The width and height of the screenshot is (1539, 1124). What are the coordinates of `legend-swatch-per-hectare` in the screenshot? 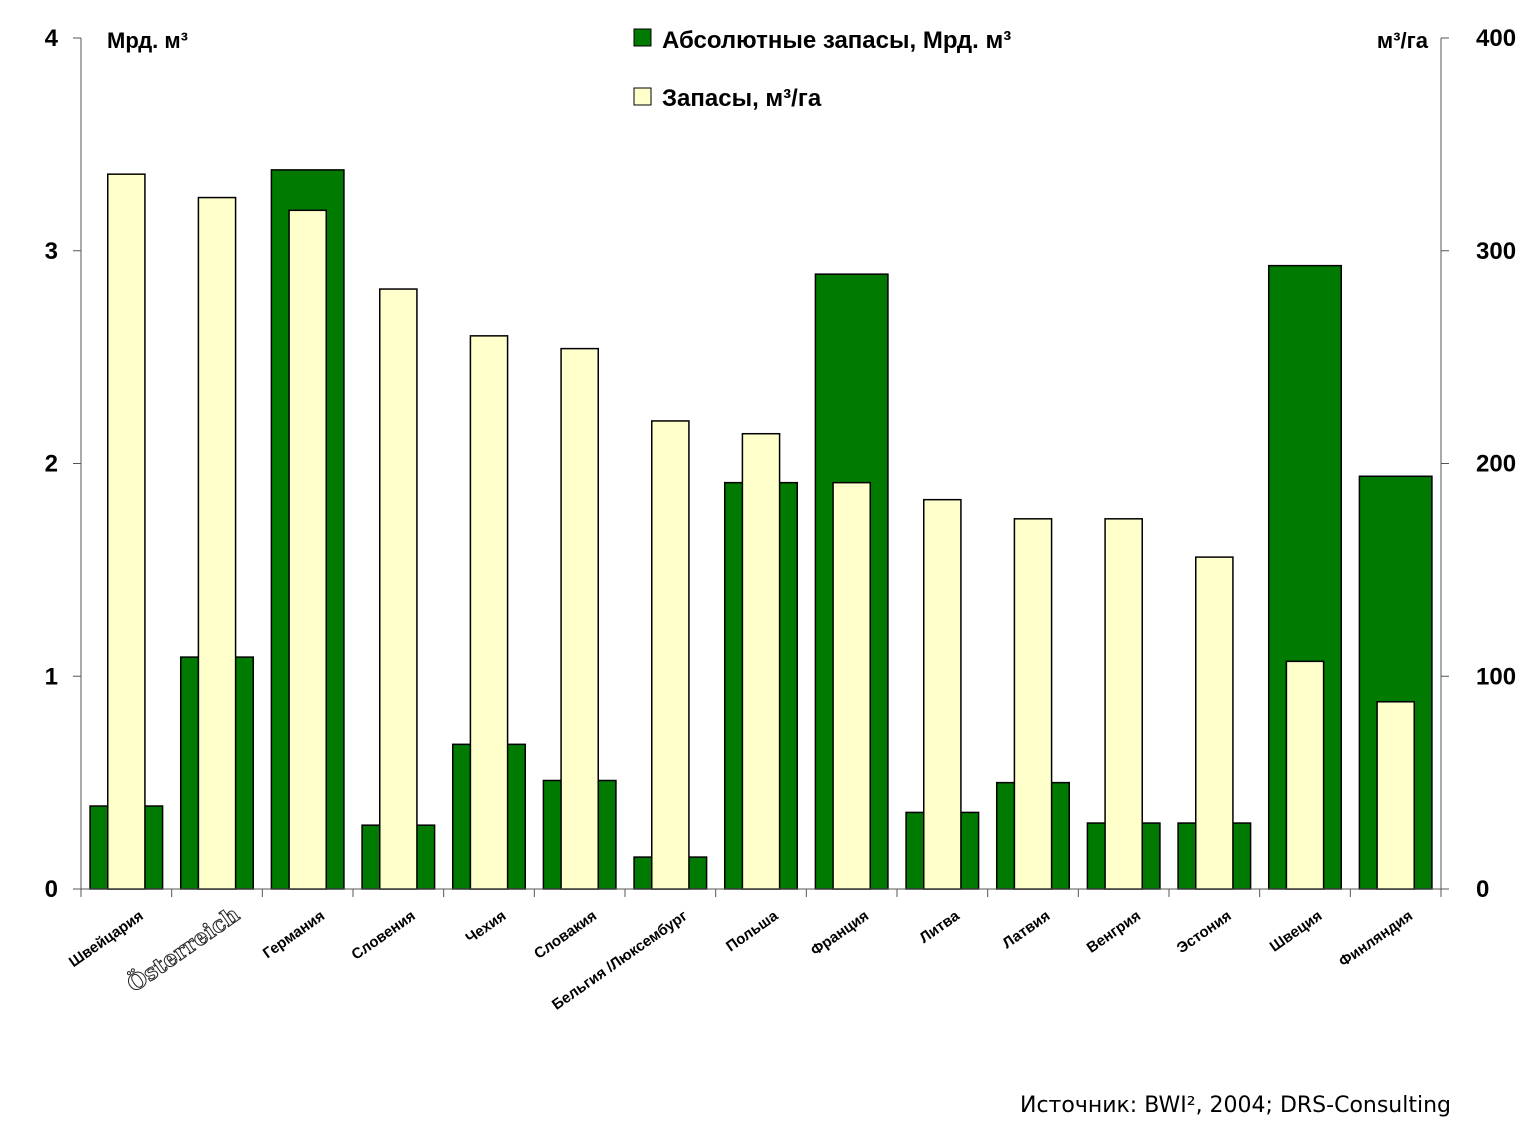 It's located at (642, 96).